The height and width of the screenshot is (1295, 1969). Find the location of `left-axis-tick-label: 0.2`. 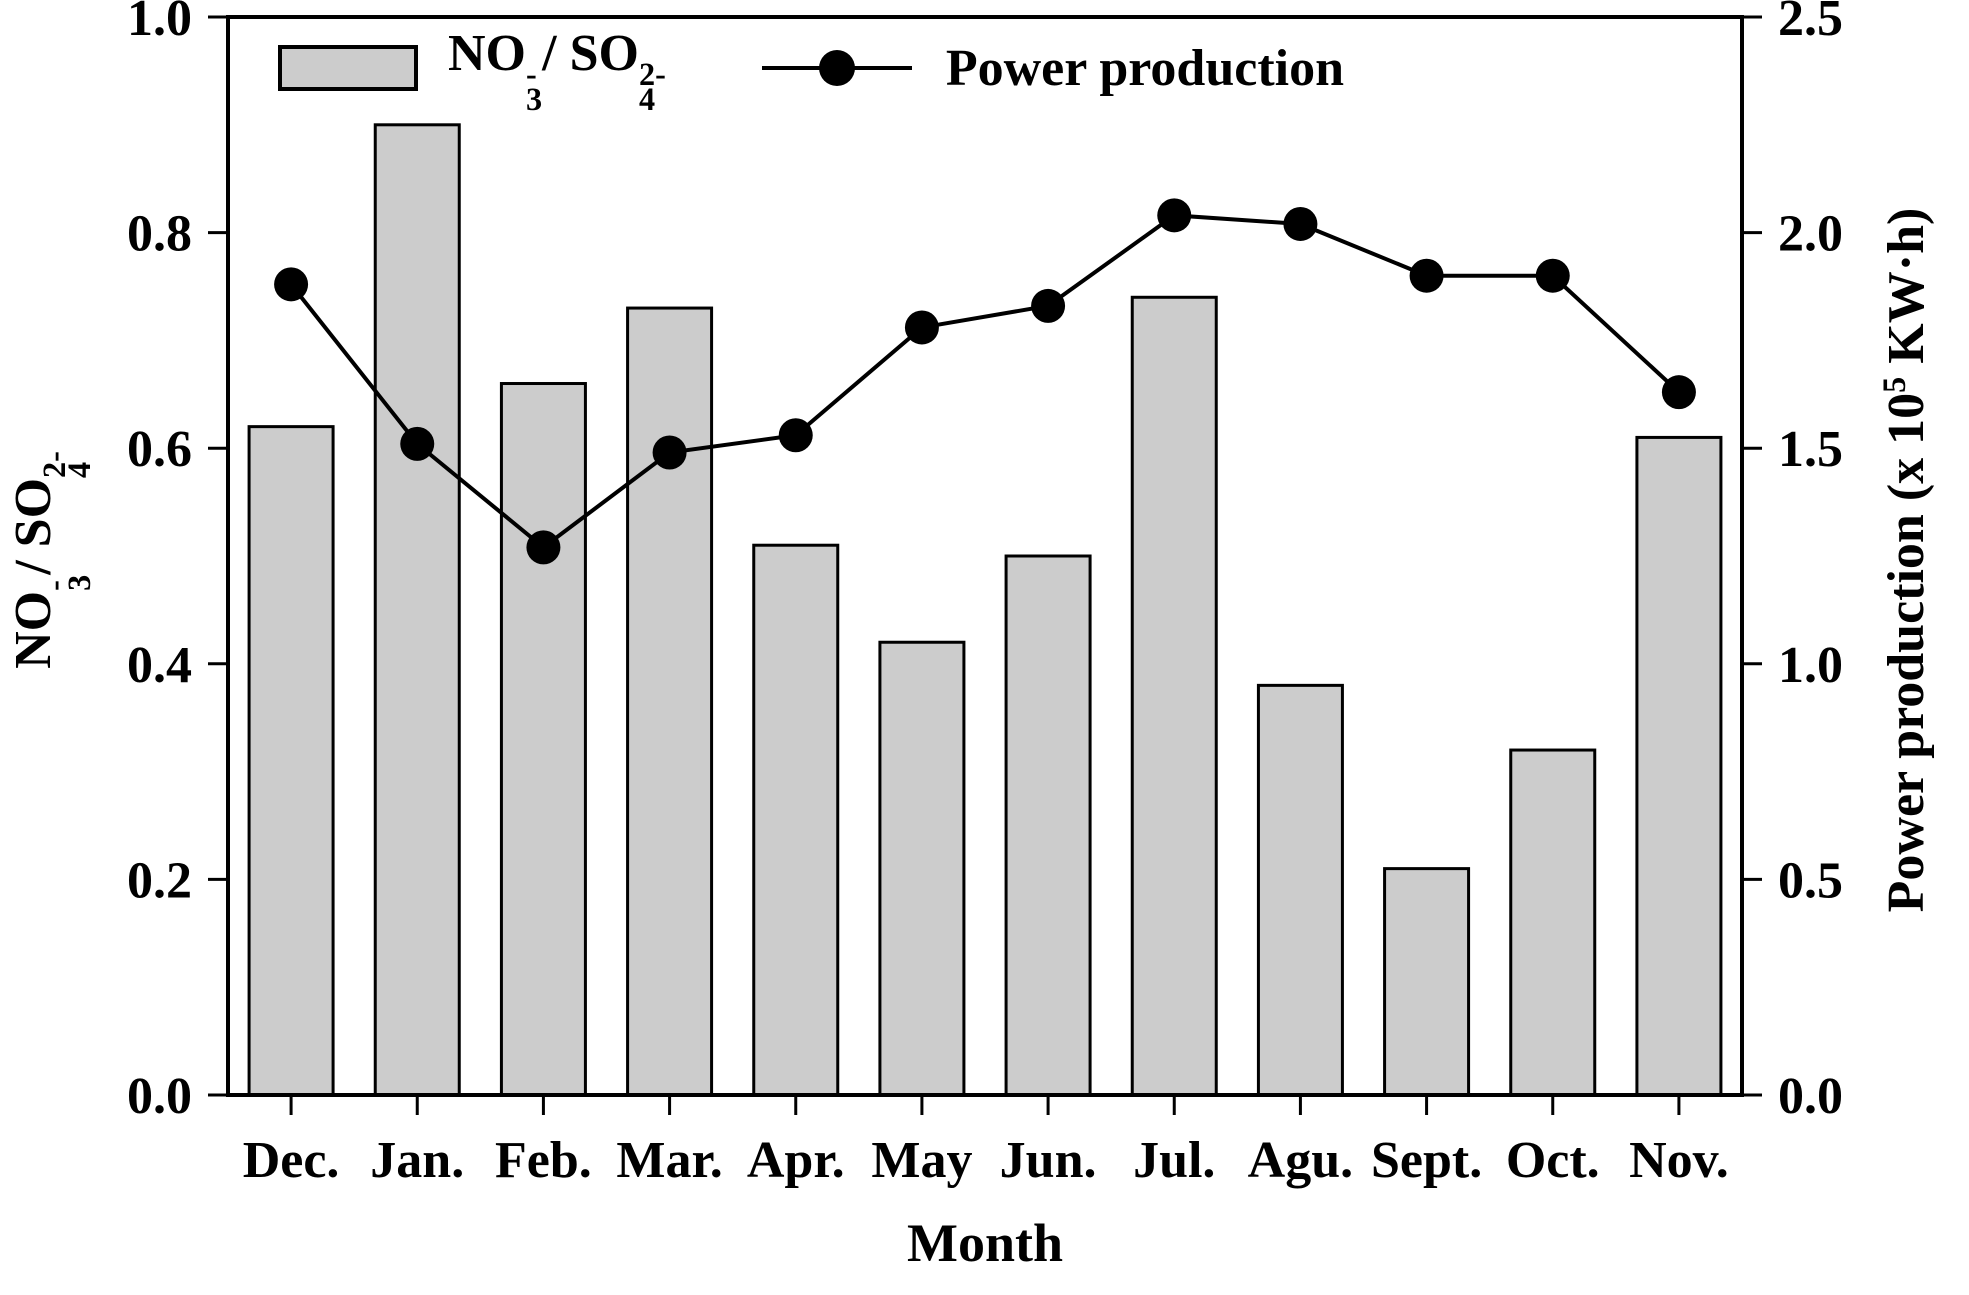

left-axis-tick-label: 0.2 is located at coordinates (159, 880).